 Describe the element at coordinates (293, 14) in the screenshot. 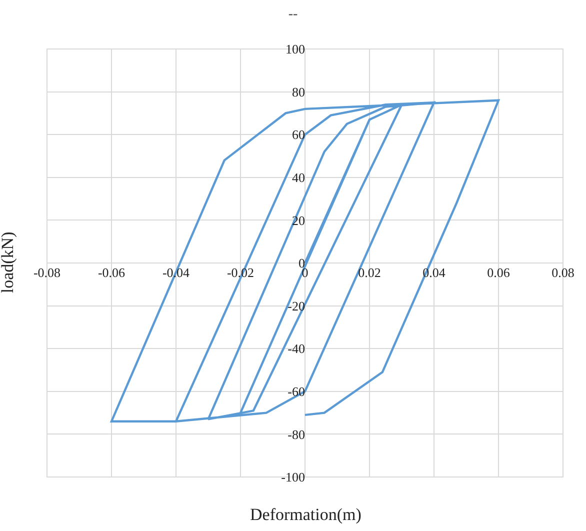

I see `chart-title: --` at that location.